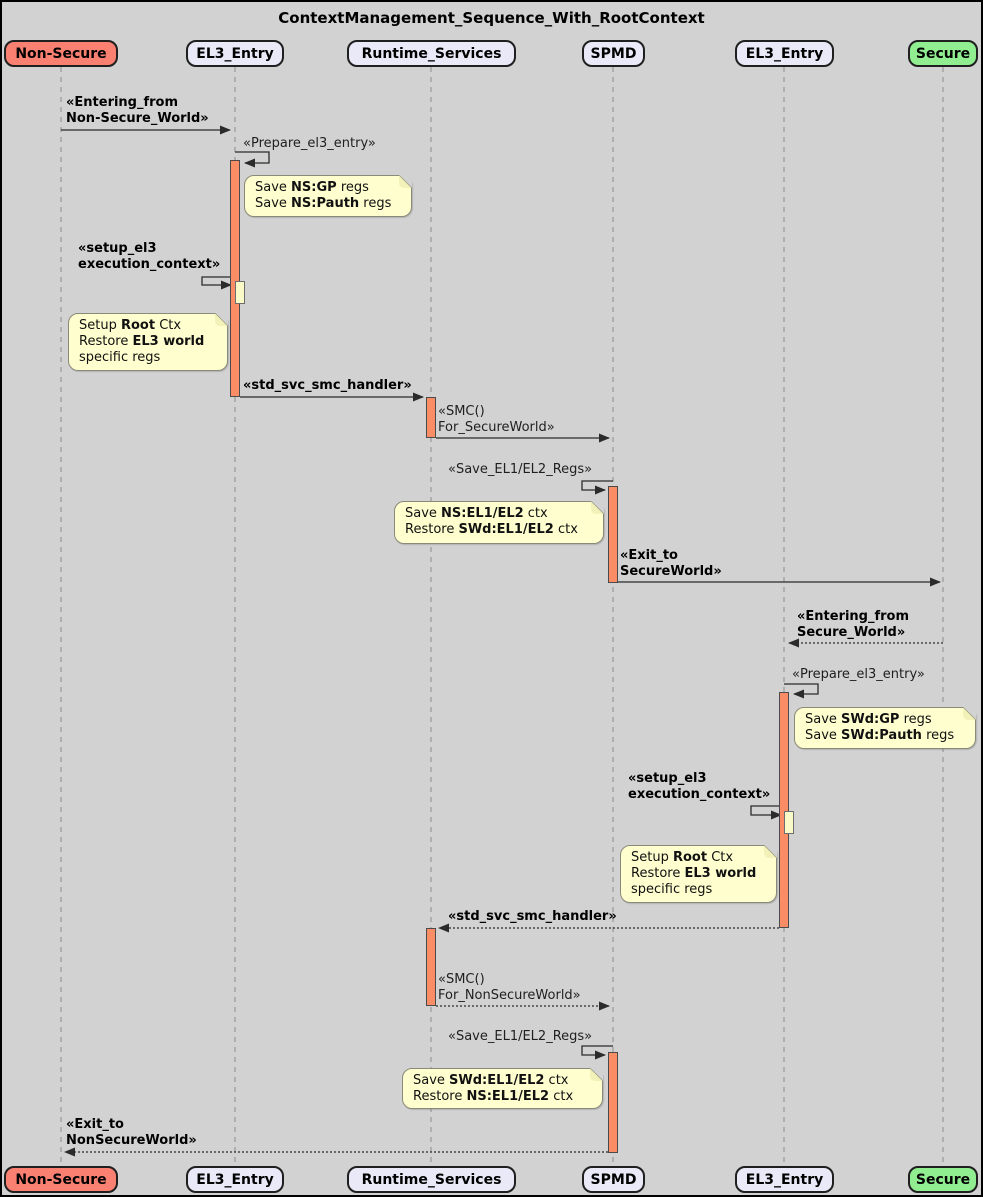 This screenshot has width=983, height=1197. Describe the element at coordinates (520, 469) in the screenshot. I see `message-save-el1-el2-regs-1: «Save_EL1/EL2_Regs»` at that location.